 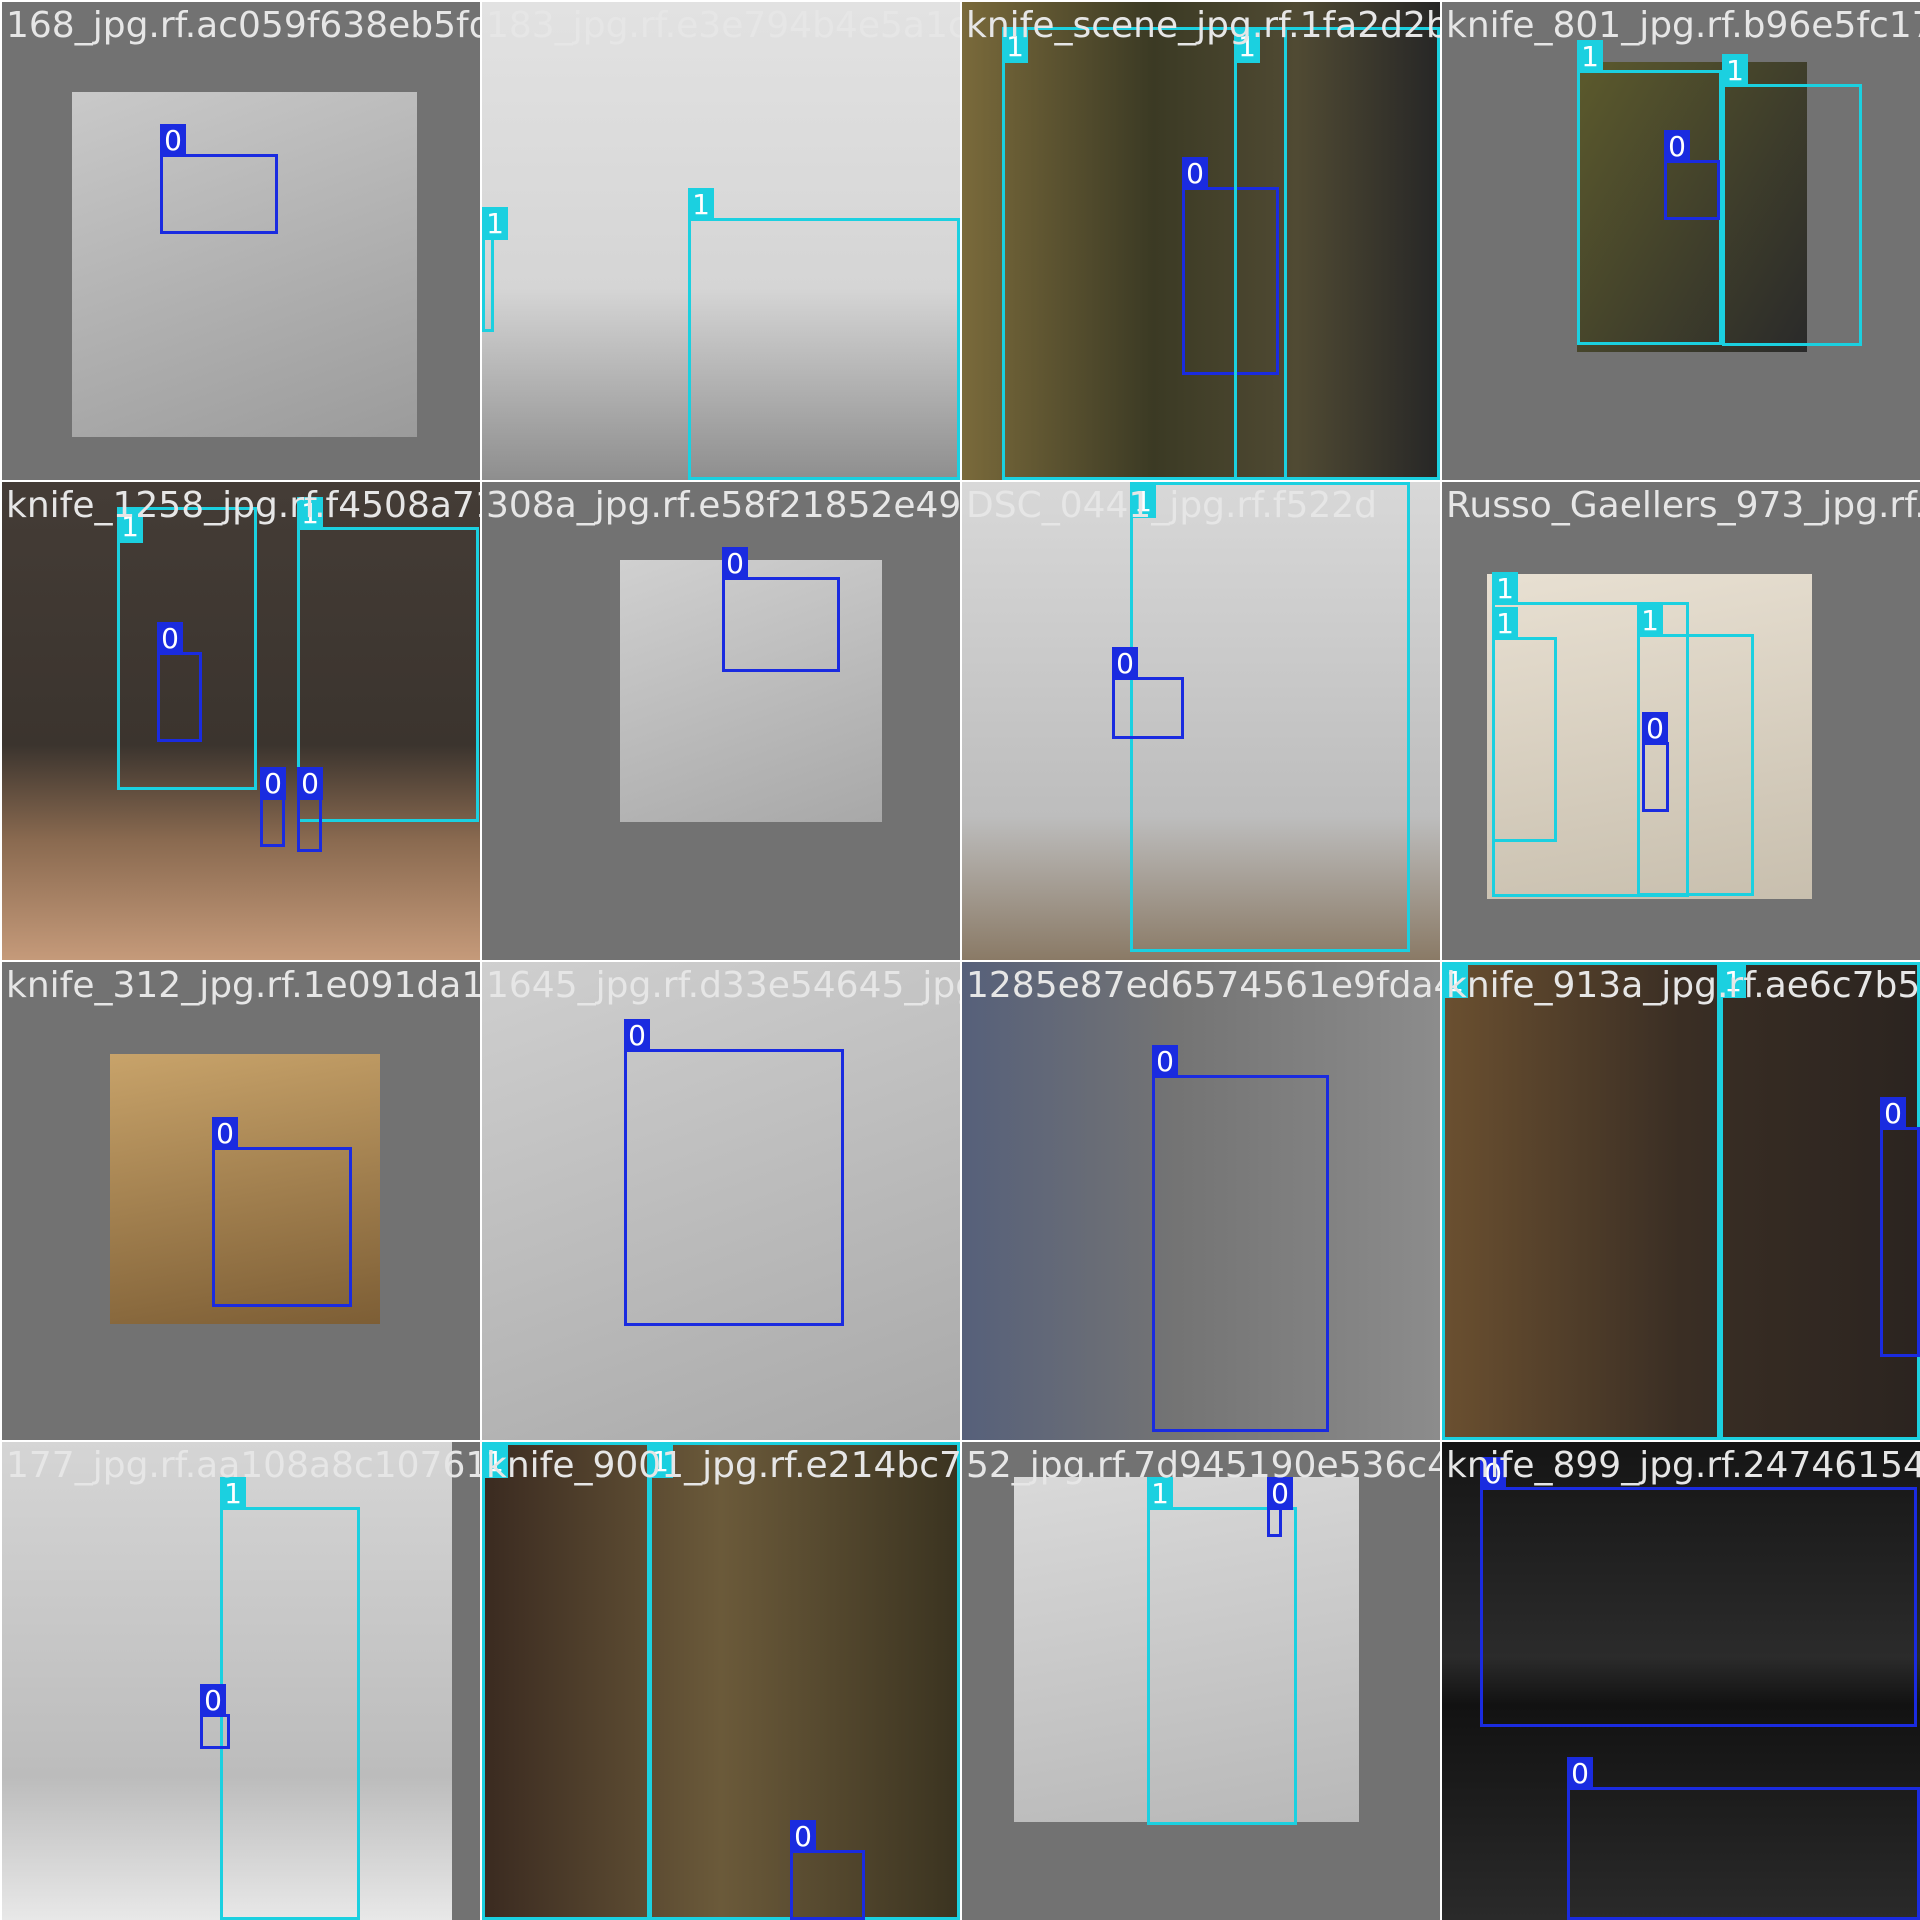 I want to click on image-tile: 1285e87ed6574561e9fda44e0, so click(x=1201, y=1201).